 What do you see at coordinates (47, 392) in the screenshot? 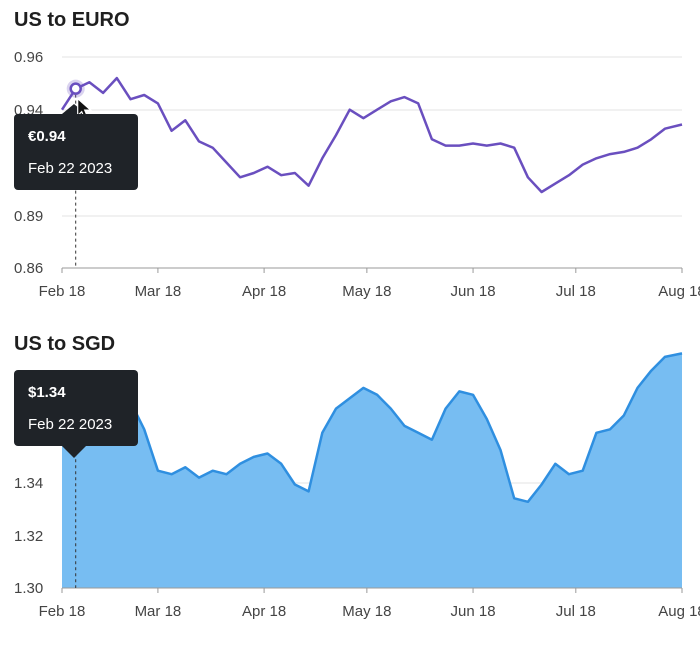
I see `tooltip-value: $1.34` at bounding box center [47, 392].